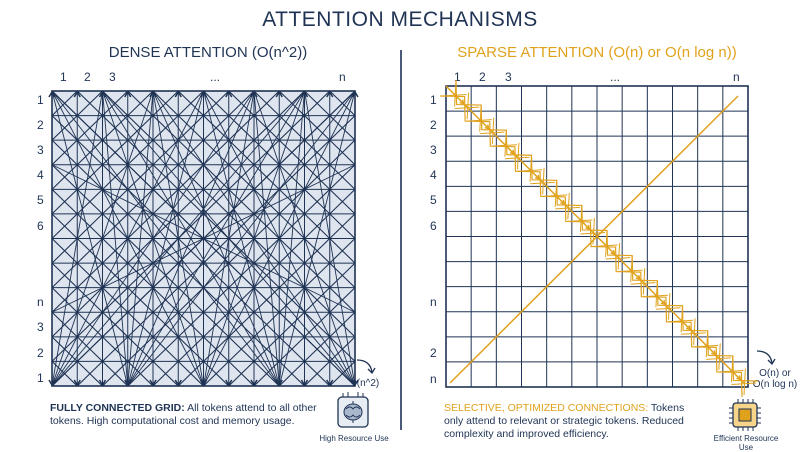 This screenshot has height=452, width=800. I want to click on dense-top-label: 2, so click(87, 77).